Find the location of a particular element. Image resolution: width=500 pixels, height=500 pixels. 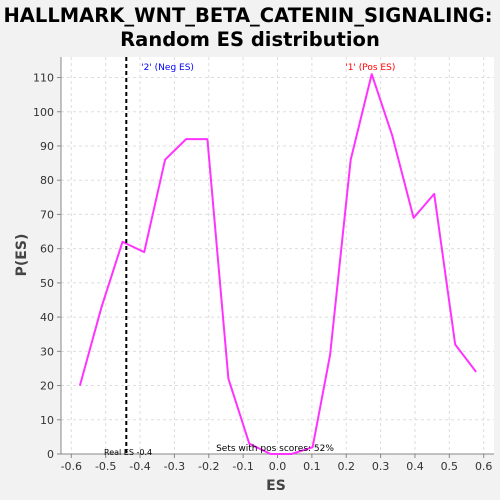

y-tick-label: 100 is located at coordinates (43, 112).